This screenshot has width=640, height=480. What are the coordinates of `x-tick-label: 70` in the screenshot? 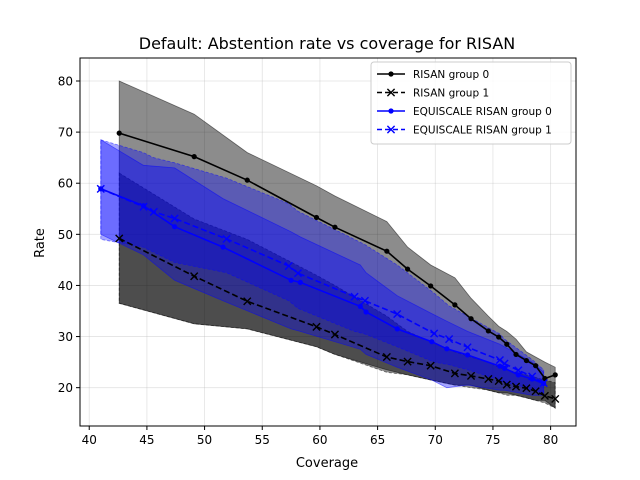 It's located at (435, 440).